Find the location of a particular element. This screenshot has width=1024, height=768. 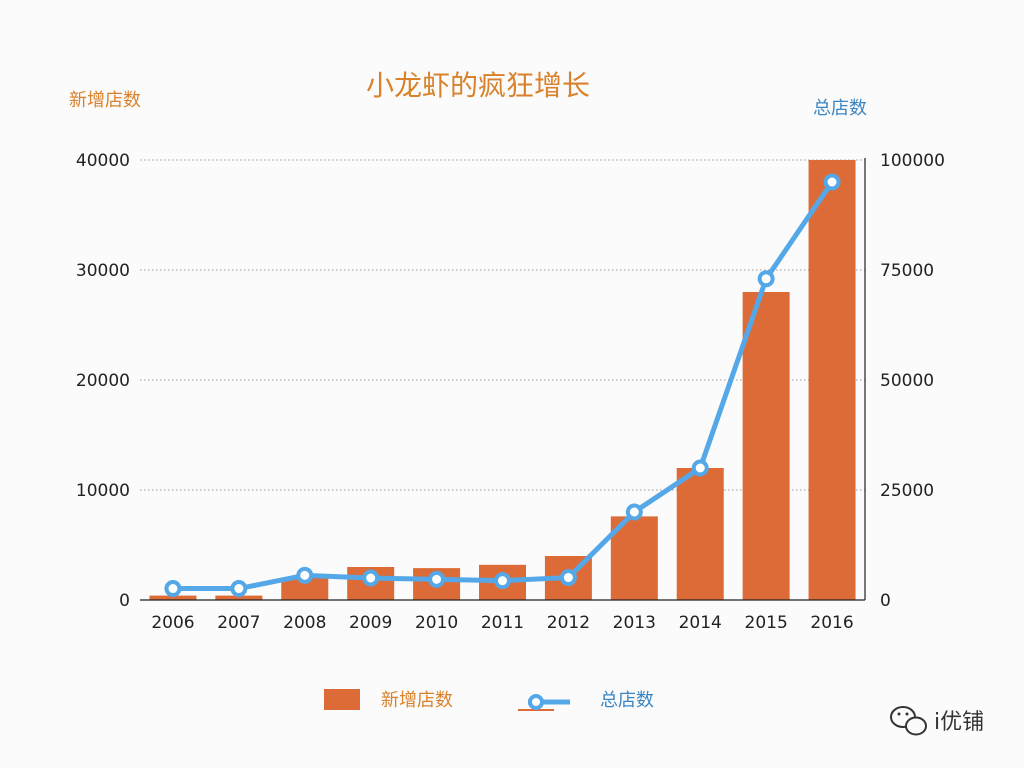

x-tick-label: 2011 is located at coordinates (502, 623).